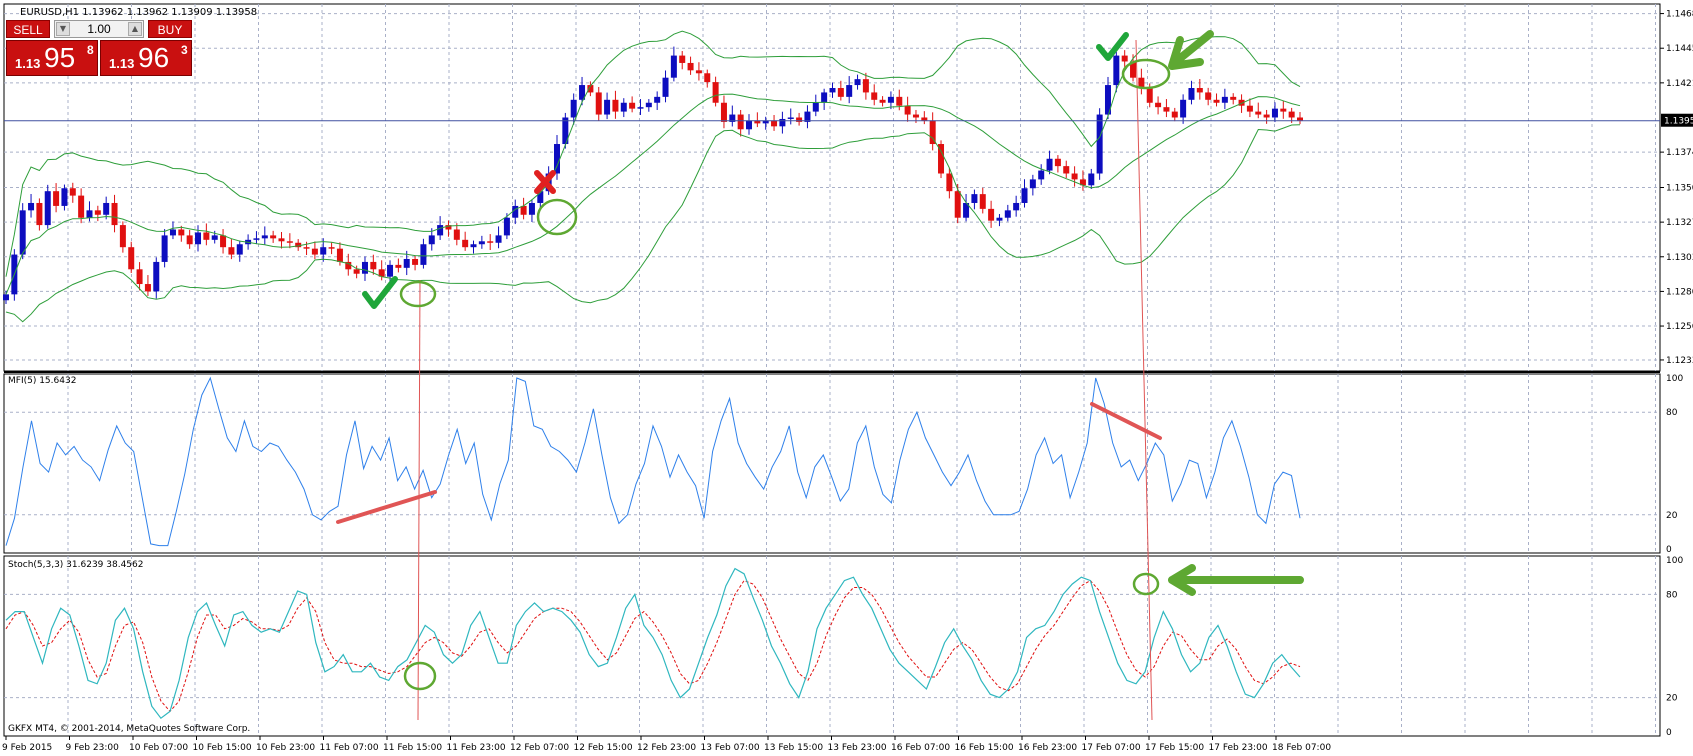 Image resolution: width=1693 pixels, height=756 pixels. What do you see at coordinates (545, 182) in the screenshot?
I see `cross-icon` at bounding box center [545, 182].